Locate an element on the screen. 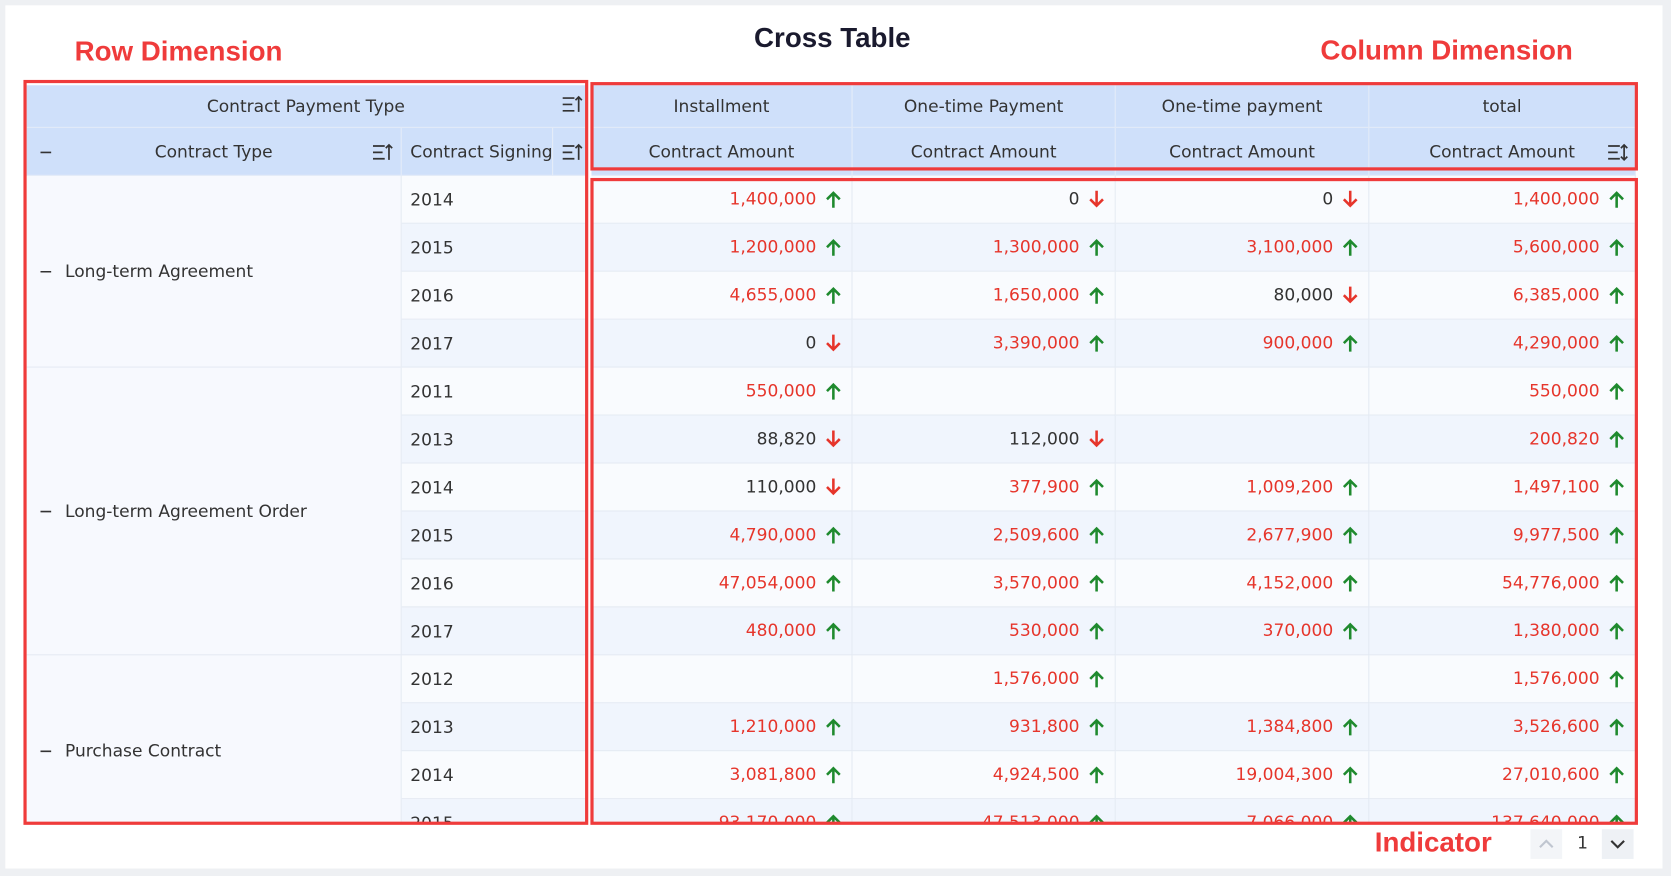  cell-value: 137,640,000 is located at coordinates (1545, 817).